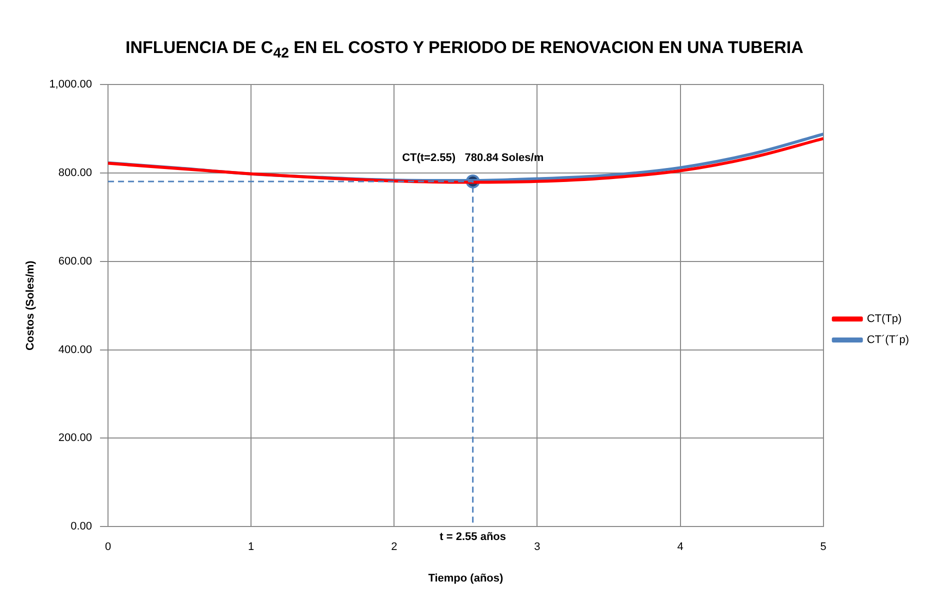 This screenshot has height=589, width=929. Describe the element at coordinates (537, 547) in the screenshot. I see `x-tick-label: 3` at that location.